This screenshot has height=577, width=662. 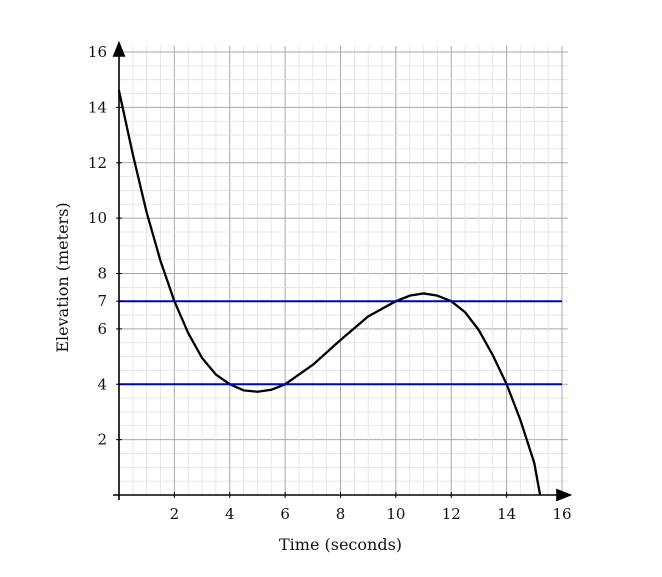 I want to click on x-tick-label: 6, so click(x=285, y=514).